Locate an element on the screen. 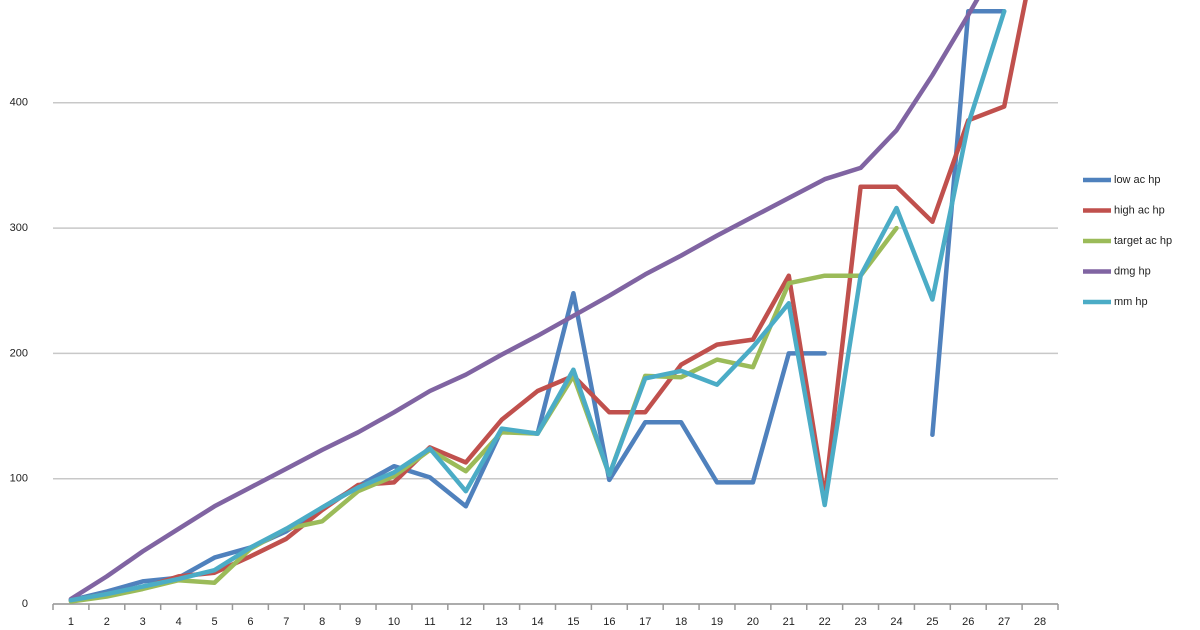 This screenshot has height=630, width=1200. x-tick-label: 5 is located at coordinates (214, 622).